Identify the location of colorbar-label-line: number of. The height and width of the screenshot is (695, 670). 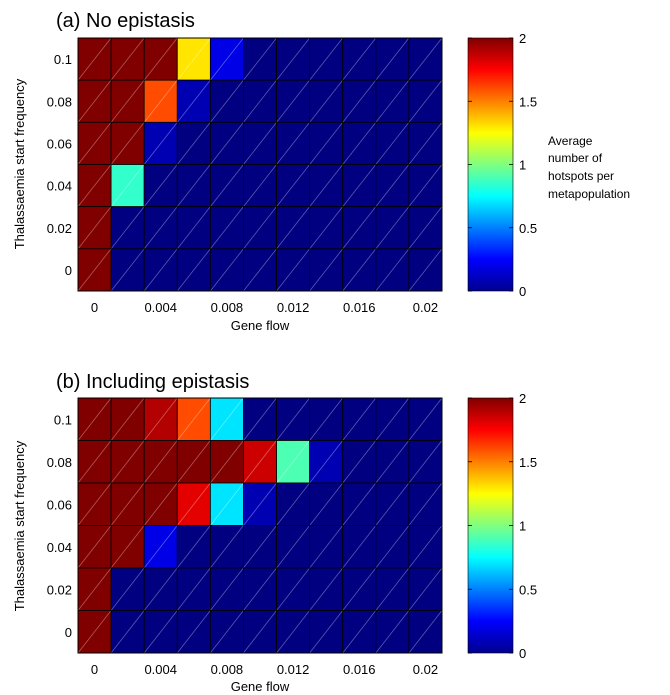
(575, 158).